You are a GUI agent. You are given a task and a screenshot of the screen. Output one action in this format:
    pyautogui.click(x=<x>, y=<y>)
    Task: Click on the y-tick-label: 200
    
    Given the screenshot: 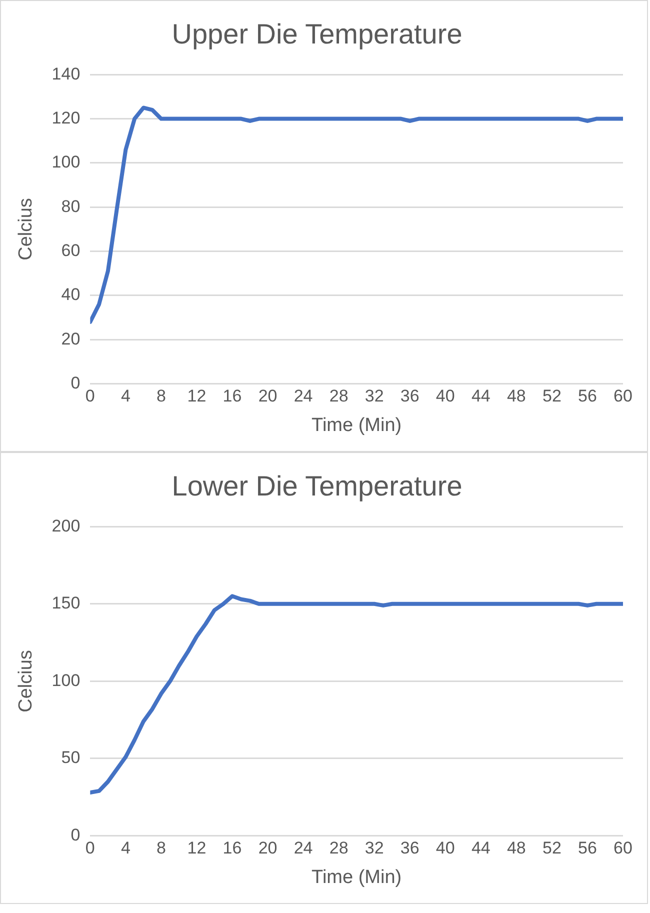 What is the action you would take?
    pyautogui.click(x=66, y=526)
    